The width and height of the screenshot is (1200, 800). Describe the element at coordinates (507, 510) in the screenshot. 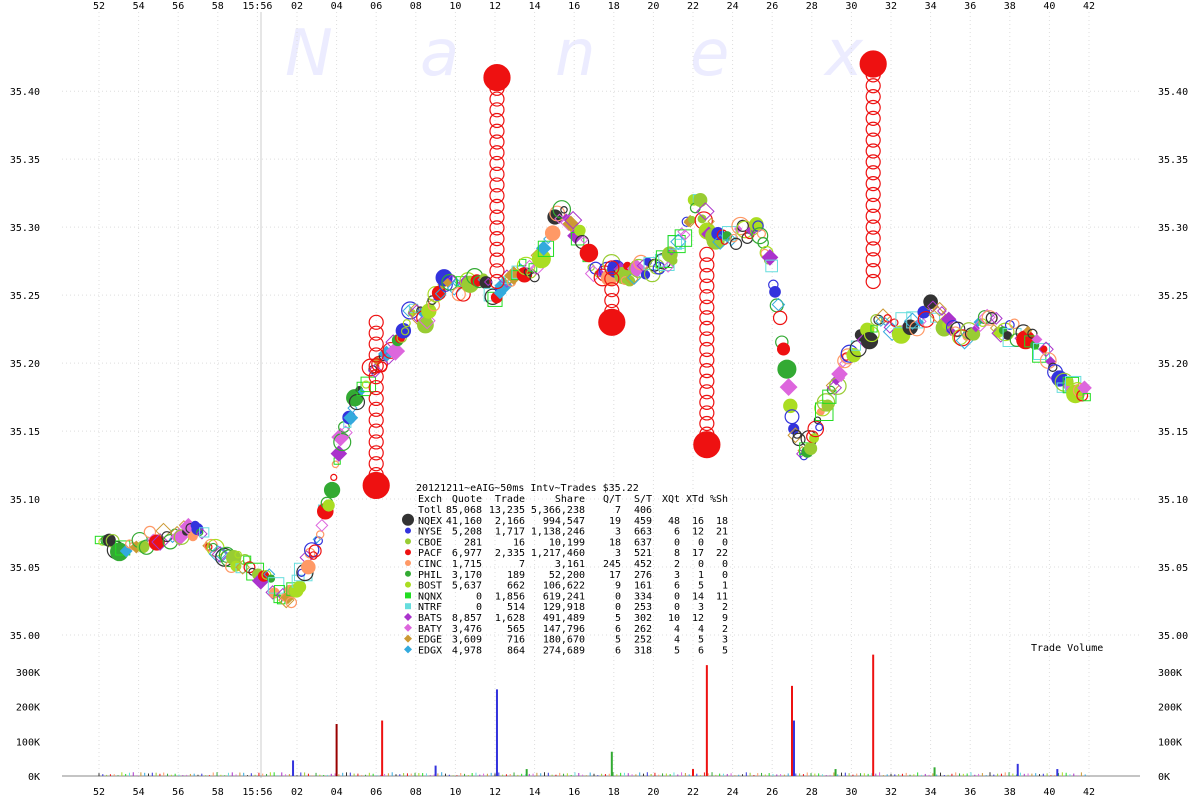

I see `summary-cell: 13,235` at that location.